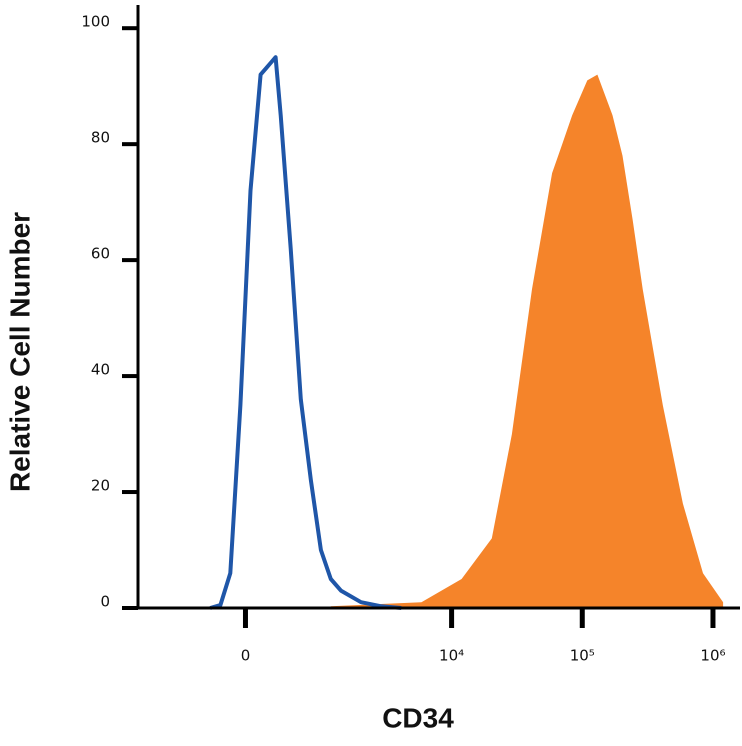 Image resolution: width=742 pixels, height=746 pixels. I want to click on x-tick-label: 10⁴, so click(451, 656).